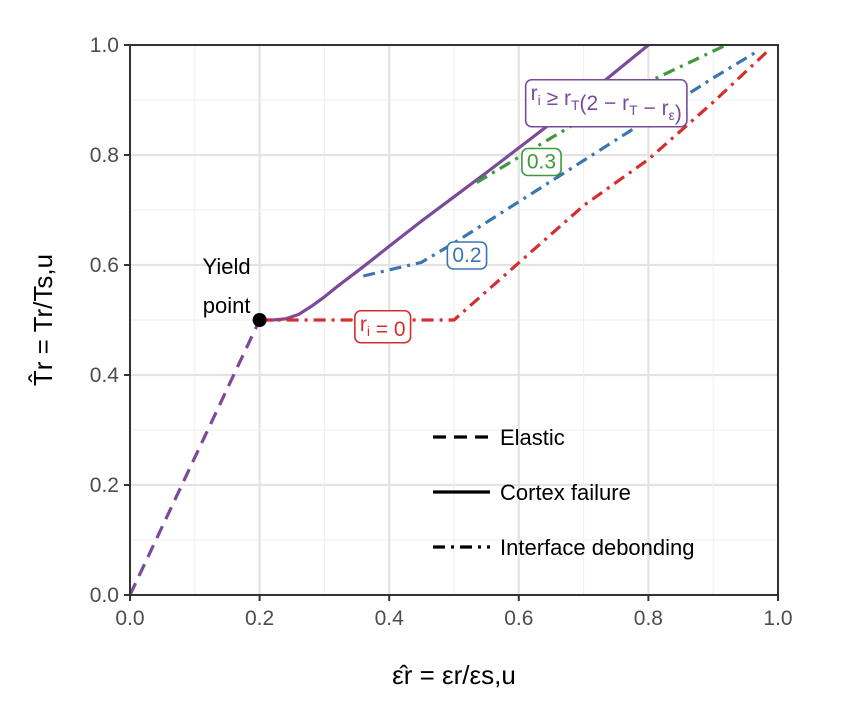  Describe the element at coordinates (104, 155) in the screenshot. I see `y-tick-label: 0.8` at that location.